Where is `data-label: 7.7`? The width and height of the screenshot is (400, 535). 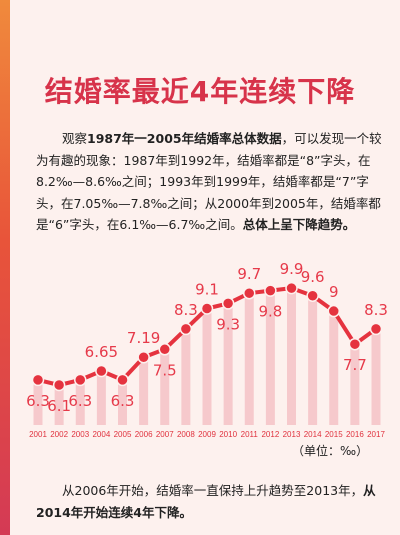
data-label: 7.7 is located at coordinates (355, 365).